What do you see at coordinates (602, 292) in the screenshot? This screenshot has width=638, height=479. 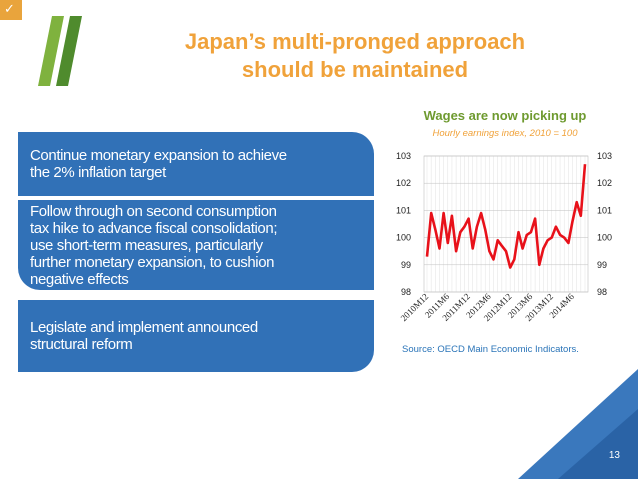 I see `y-tick-label-right: 98` at bounding box center [602, 292].